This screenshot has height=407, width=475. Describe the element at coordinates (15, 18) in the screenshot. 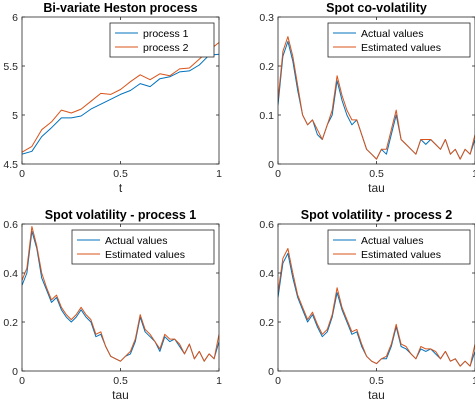

I see `y-tick-label: 6` at that location.